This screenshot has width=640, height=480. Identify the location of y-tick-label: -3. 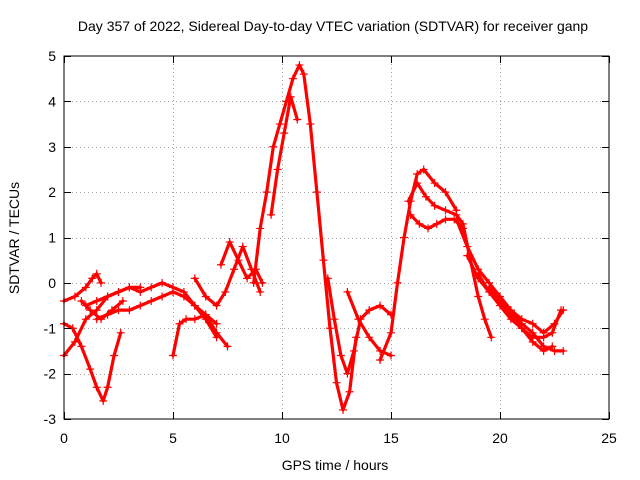
(50, 419).